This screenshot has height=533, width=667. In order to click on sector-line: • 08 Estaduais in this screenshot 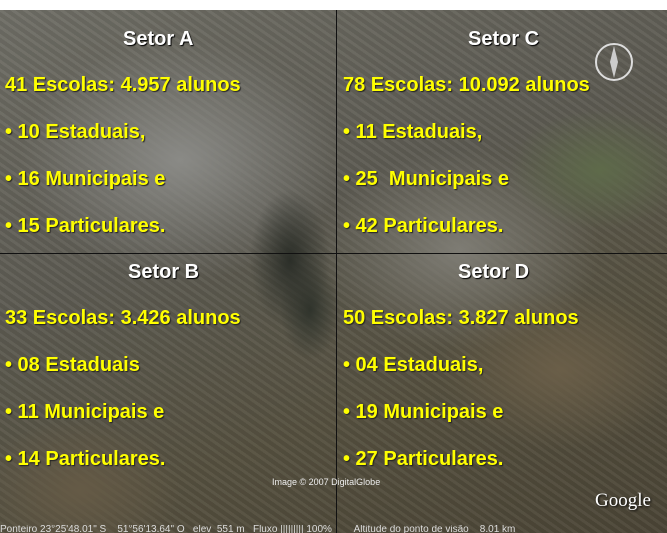, I will do `click(72, 365)`.